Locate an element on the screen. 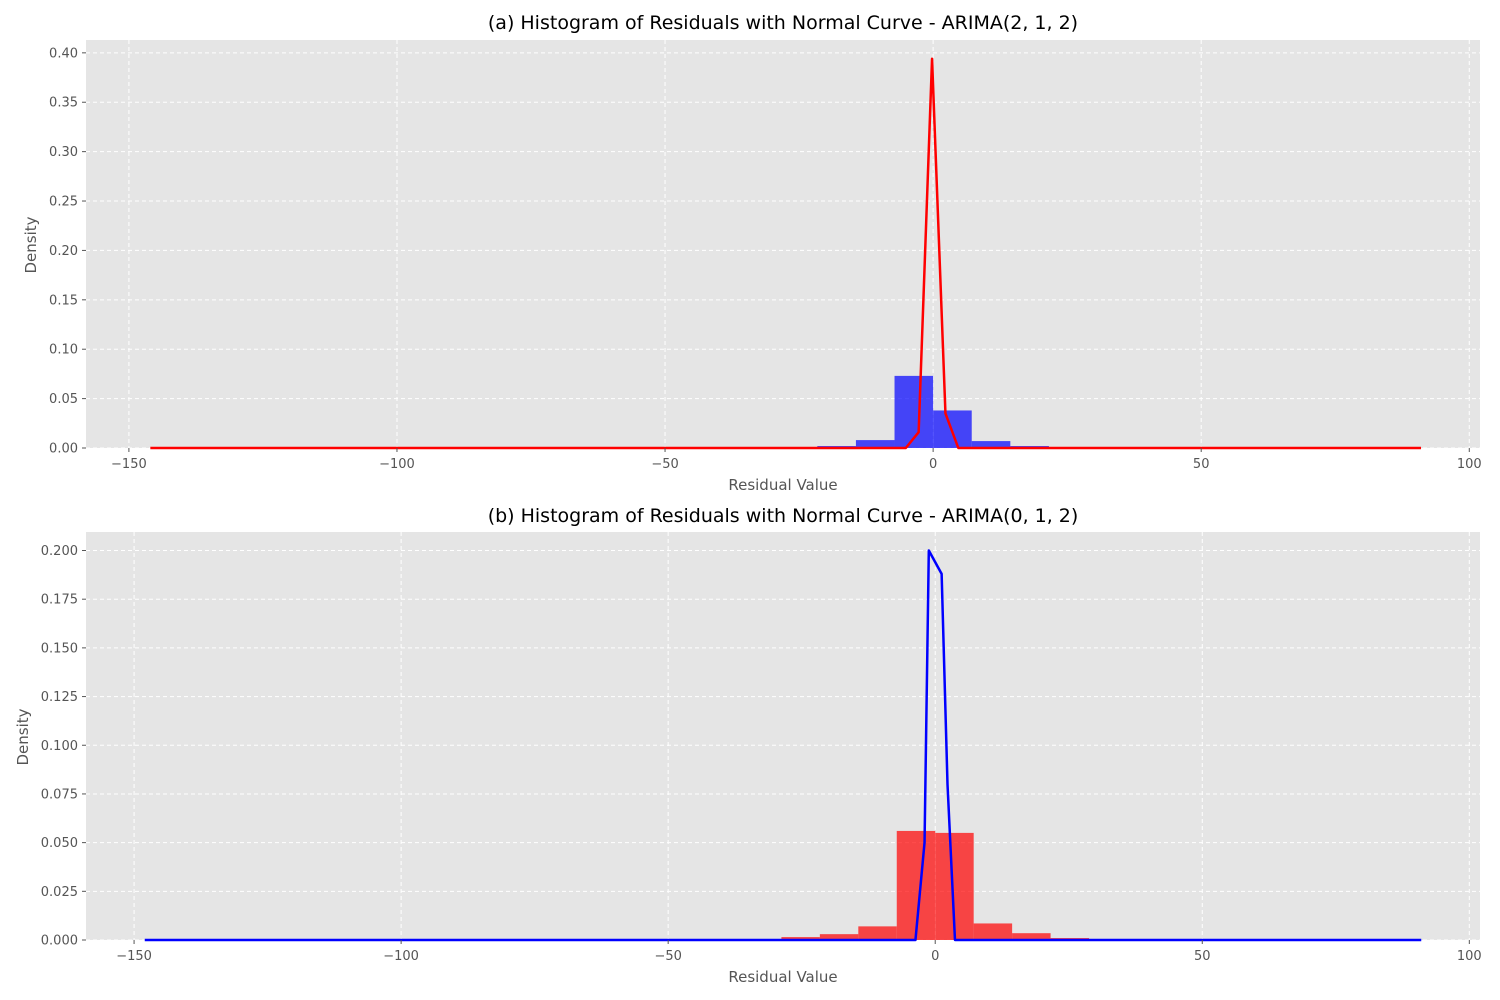  x-axis-label-b: Residual Value is located at coordinates (782, 976).